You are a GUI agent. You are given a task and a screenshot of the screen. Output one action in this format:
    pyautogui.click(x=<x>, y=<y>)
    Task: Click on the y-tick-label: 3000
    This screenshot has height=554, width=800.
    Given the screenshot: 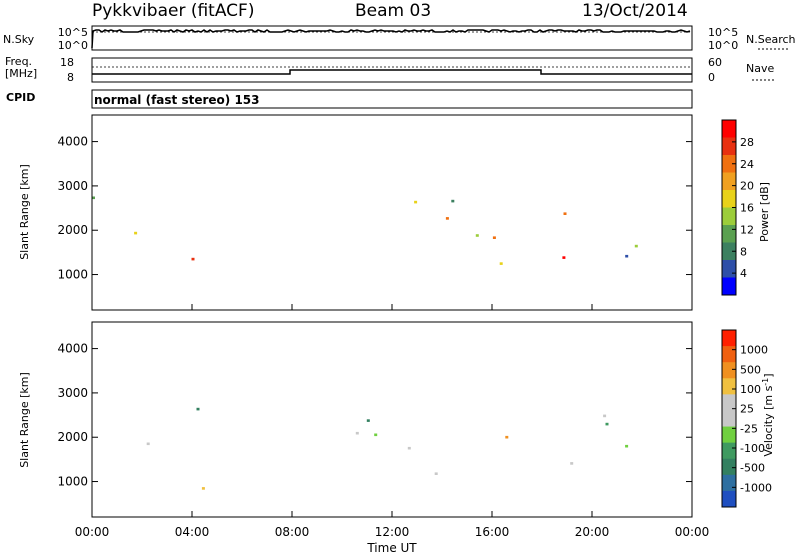 What is the action you would take?
    pyautogui.click(x=72, y=393)
    